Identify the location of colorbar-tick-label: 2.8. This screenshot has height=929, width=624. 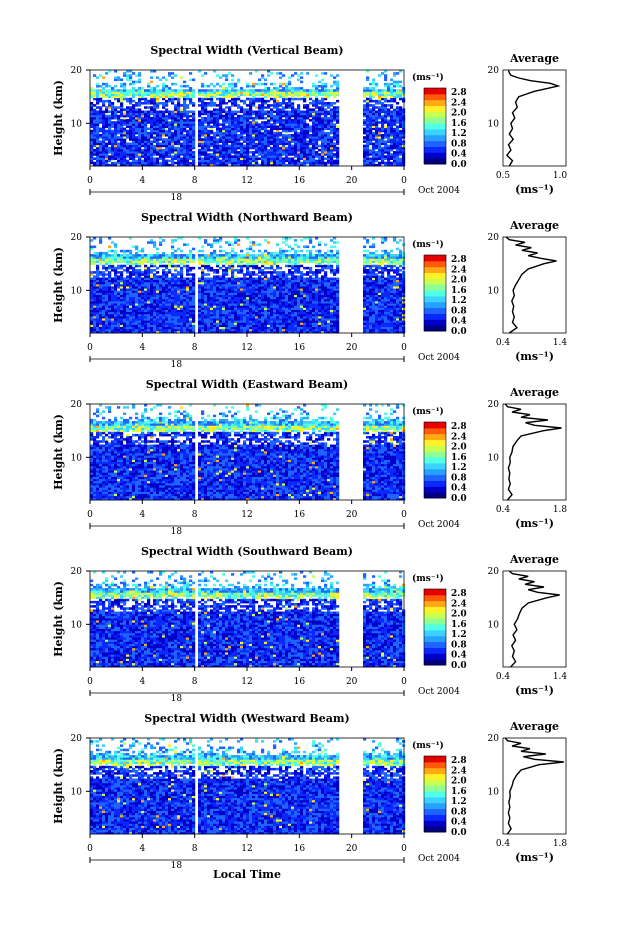
(459, 93).